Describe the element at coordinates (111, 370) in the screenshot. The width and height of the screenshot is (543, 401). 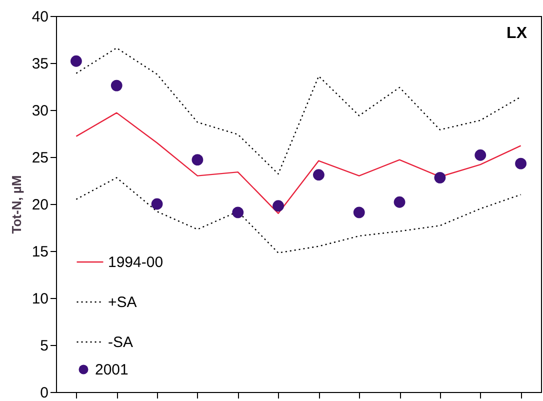
I see `legend-label: 2001` at that location.